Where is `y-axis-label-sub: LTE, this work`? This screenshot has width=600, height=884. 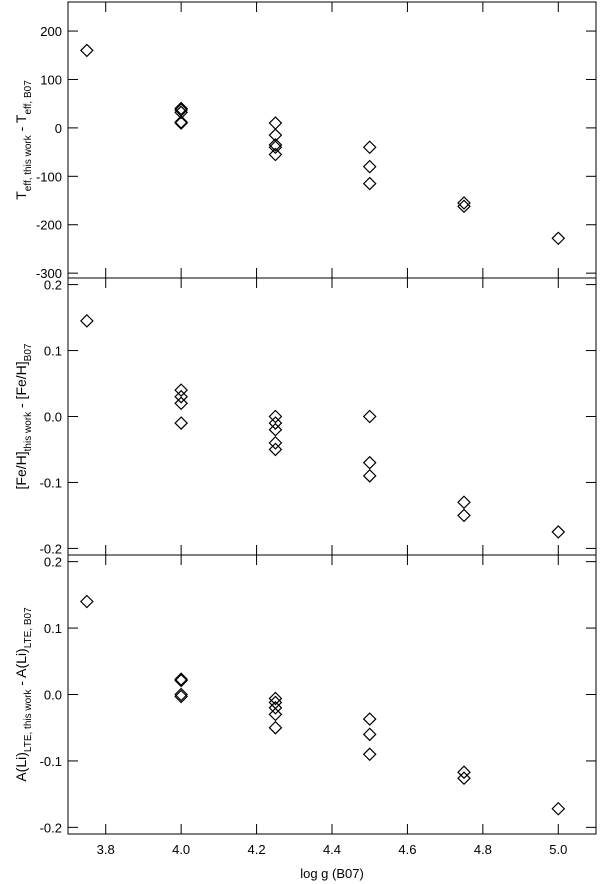
y-axis-label-sub: LTE, this work is located at coordinates (28, 721).